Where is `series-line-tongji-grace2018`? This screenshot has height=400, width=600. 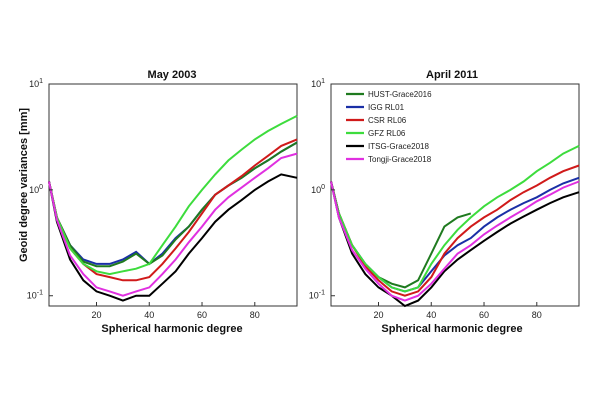 series-line-tongji-grace2018 is located at coordinates (455, 241).